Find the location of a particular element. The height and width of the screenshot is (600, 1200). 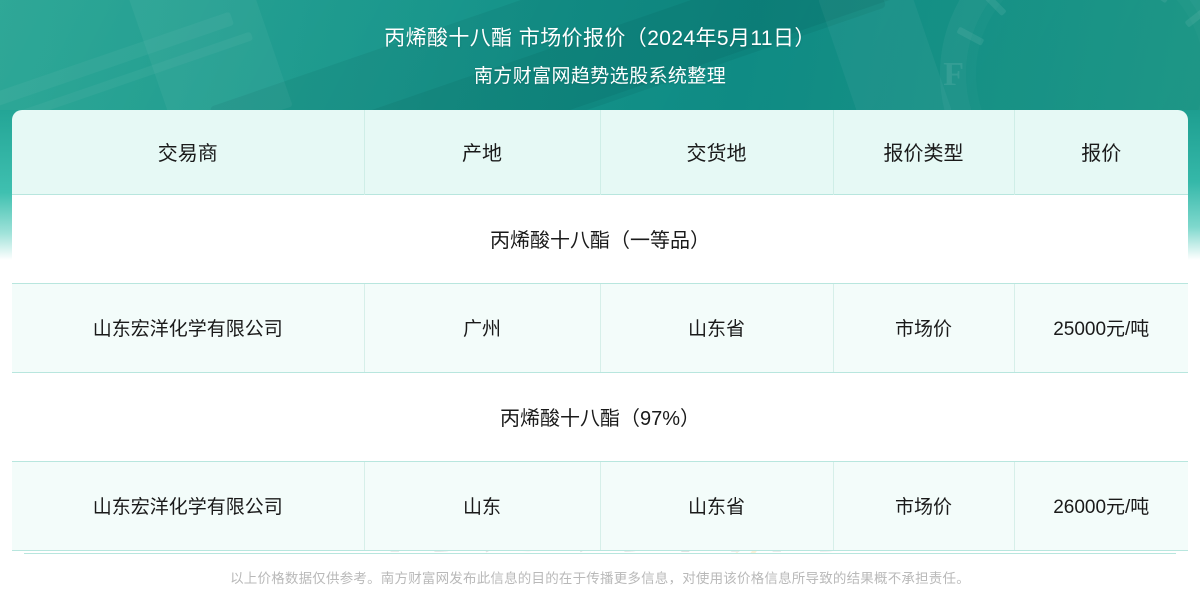

table-group-row: 丙烯酸十八酯（97%） is located at coordinates (600, 416).